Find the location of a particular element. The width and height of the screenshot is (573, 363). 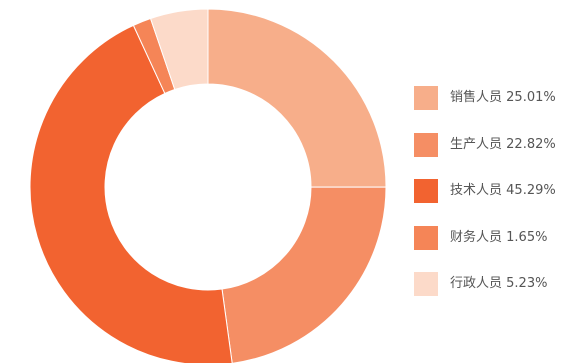

legend-label-finance: 财务人员 1.65% is located at coordinates (498, 238).